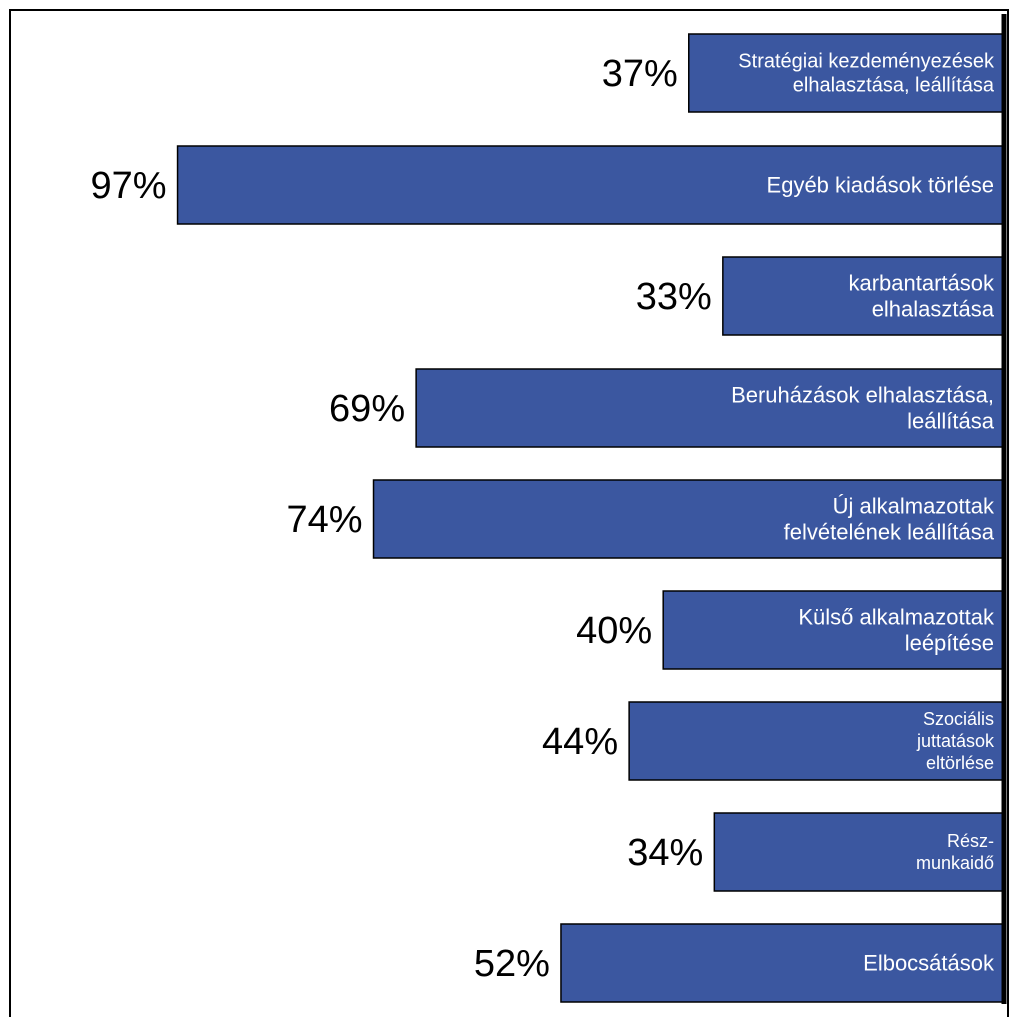 This screenshot has width=1011, height=1017. What do you see at coordinates (866, 62) in the screenshot?
I see `bar-category-label-line: Stratégiai kezdeményezések` at bounding box center [866, 62].